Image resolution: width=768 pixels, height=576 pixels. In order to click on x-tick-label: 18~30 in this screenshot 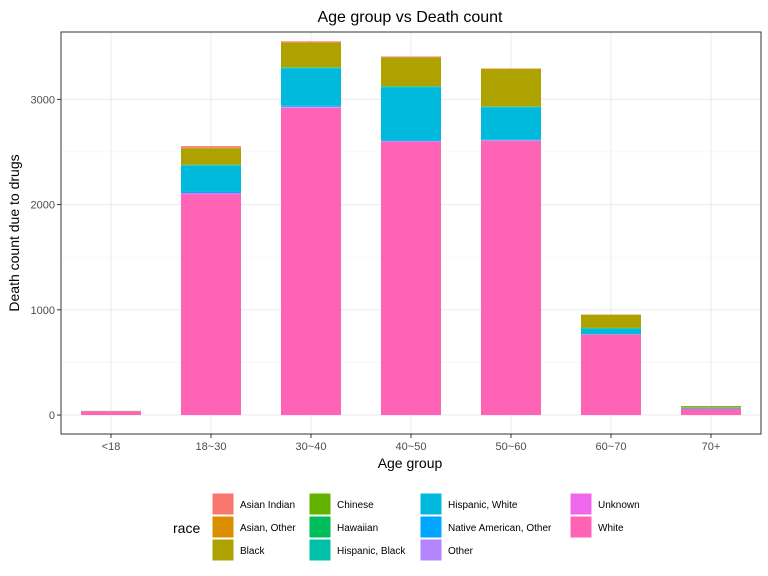, I will do `click(211, 447)`.